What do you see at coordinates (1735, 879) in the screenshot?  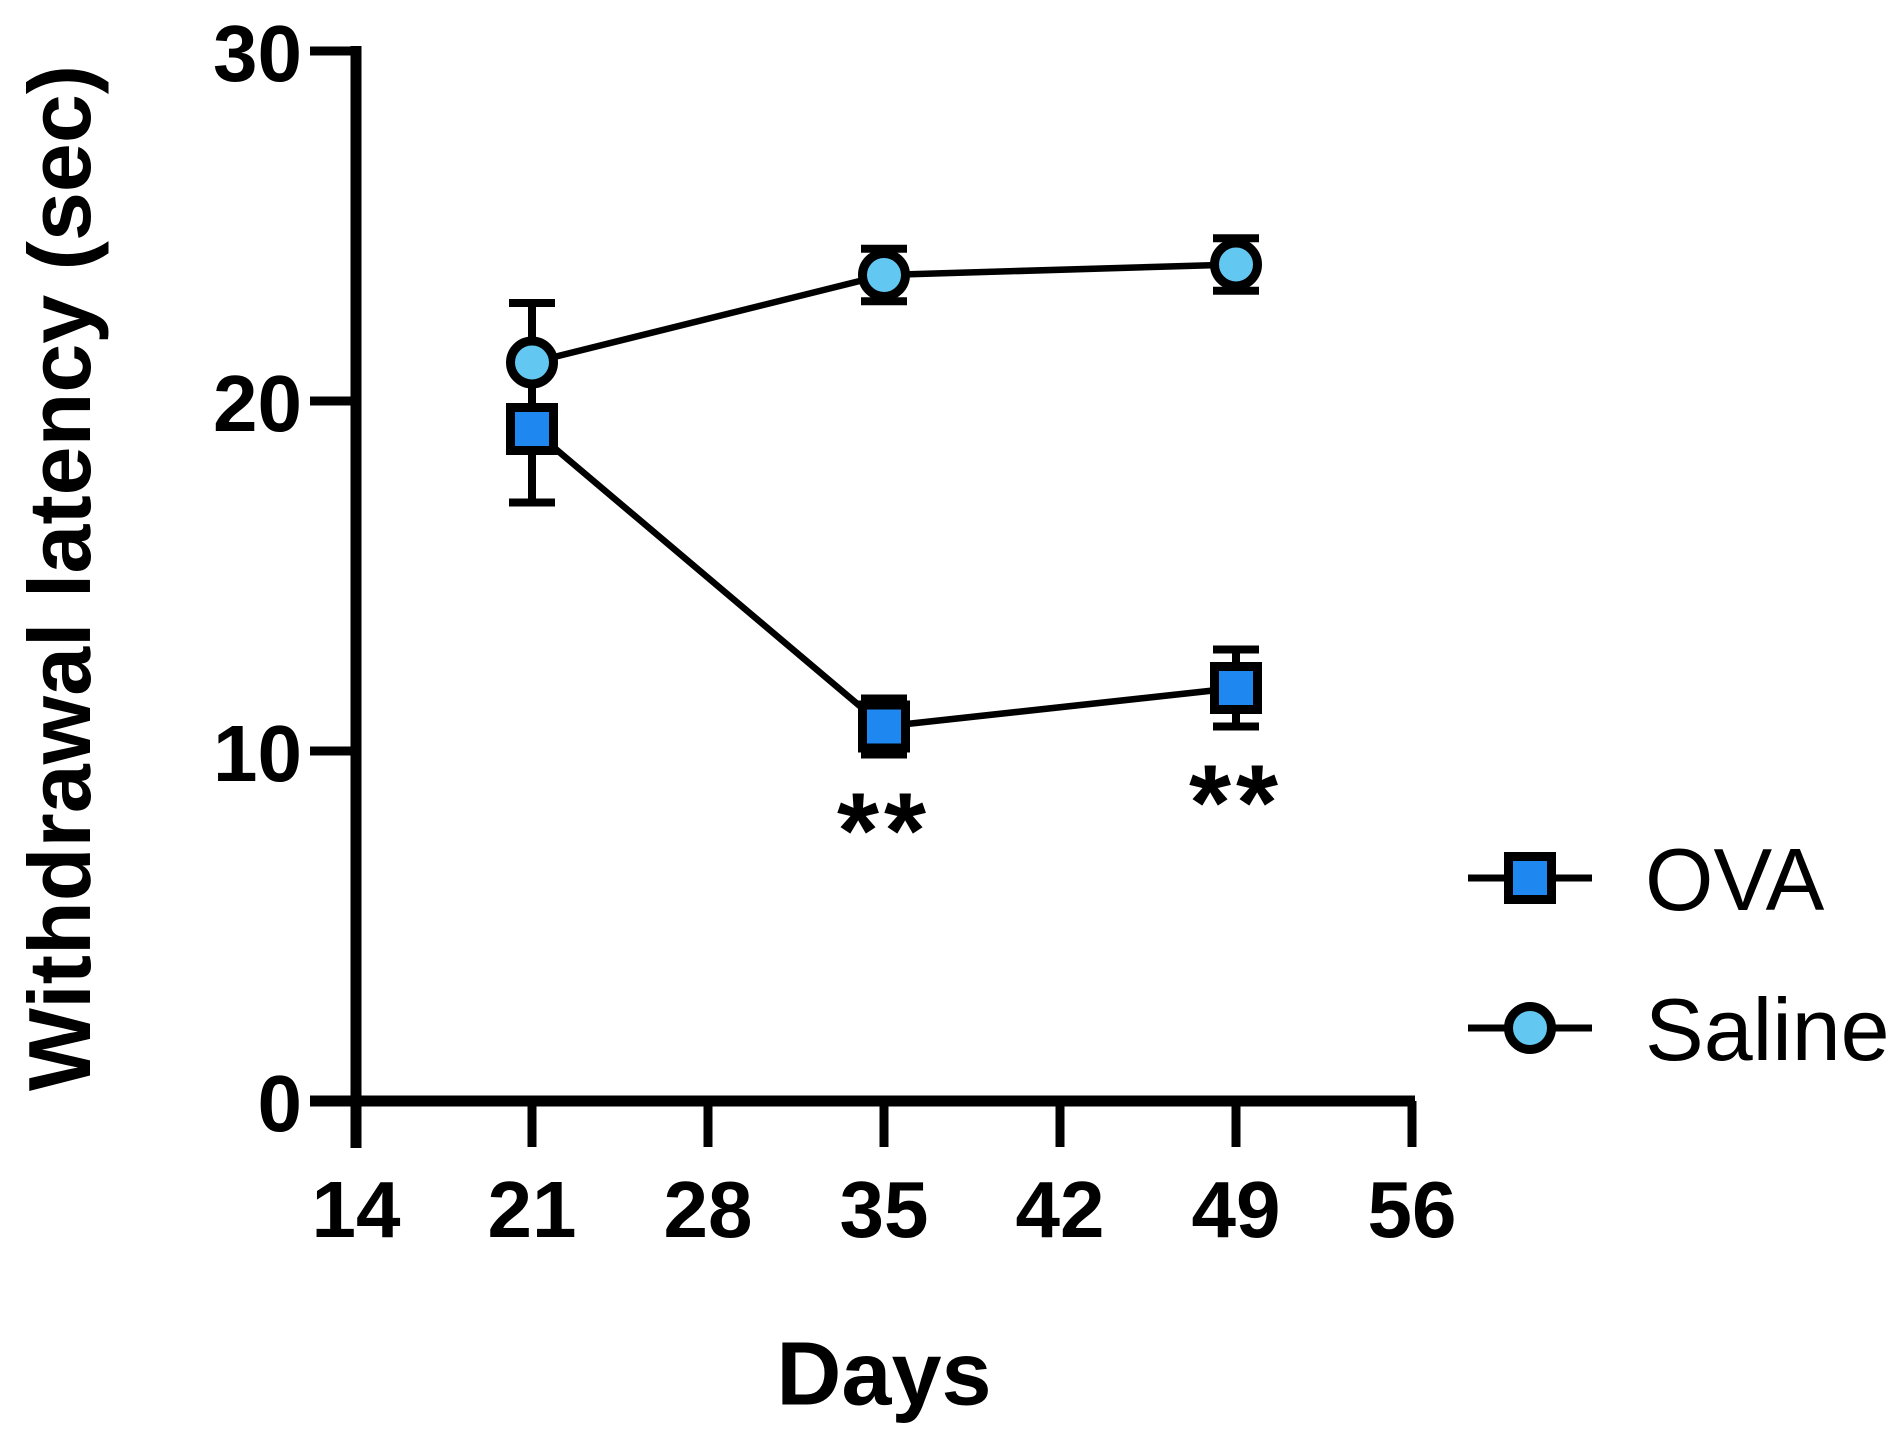 I see `legend-label-ova: OVA` at bounding box center [1735, 879].